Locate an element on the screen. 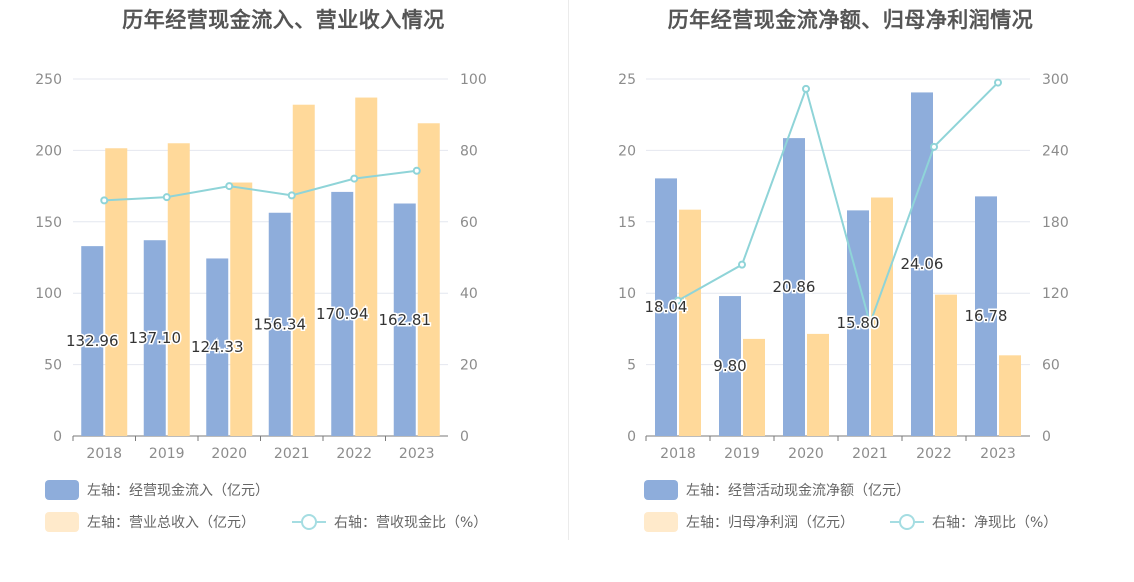 Image resolution: width=1134 pixels, height=582 pixels. legend-label: 左轴：经营现金流入（亿元） is located at coordinates (178, 491).